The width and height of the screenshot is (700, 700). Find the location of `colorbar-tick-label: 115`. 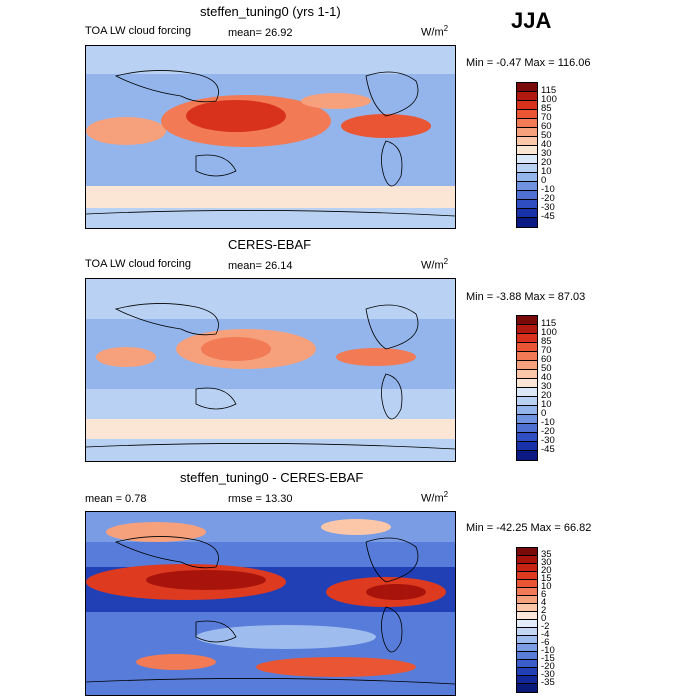

colorbar-tick-label: 115 is located at coordinates (549, 323).